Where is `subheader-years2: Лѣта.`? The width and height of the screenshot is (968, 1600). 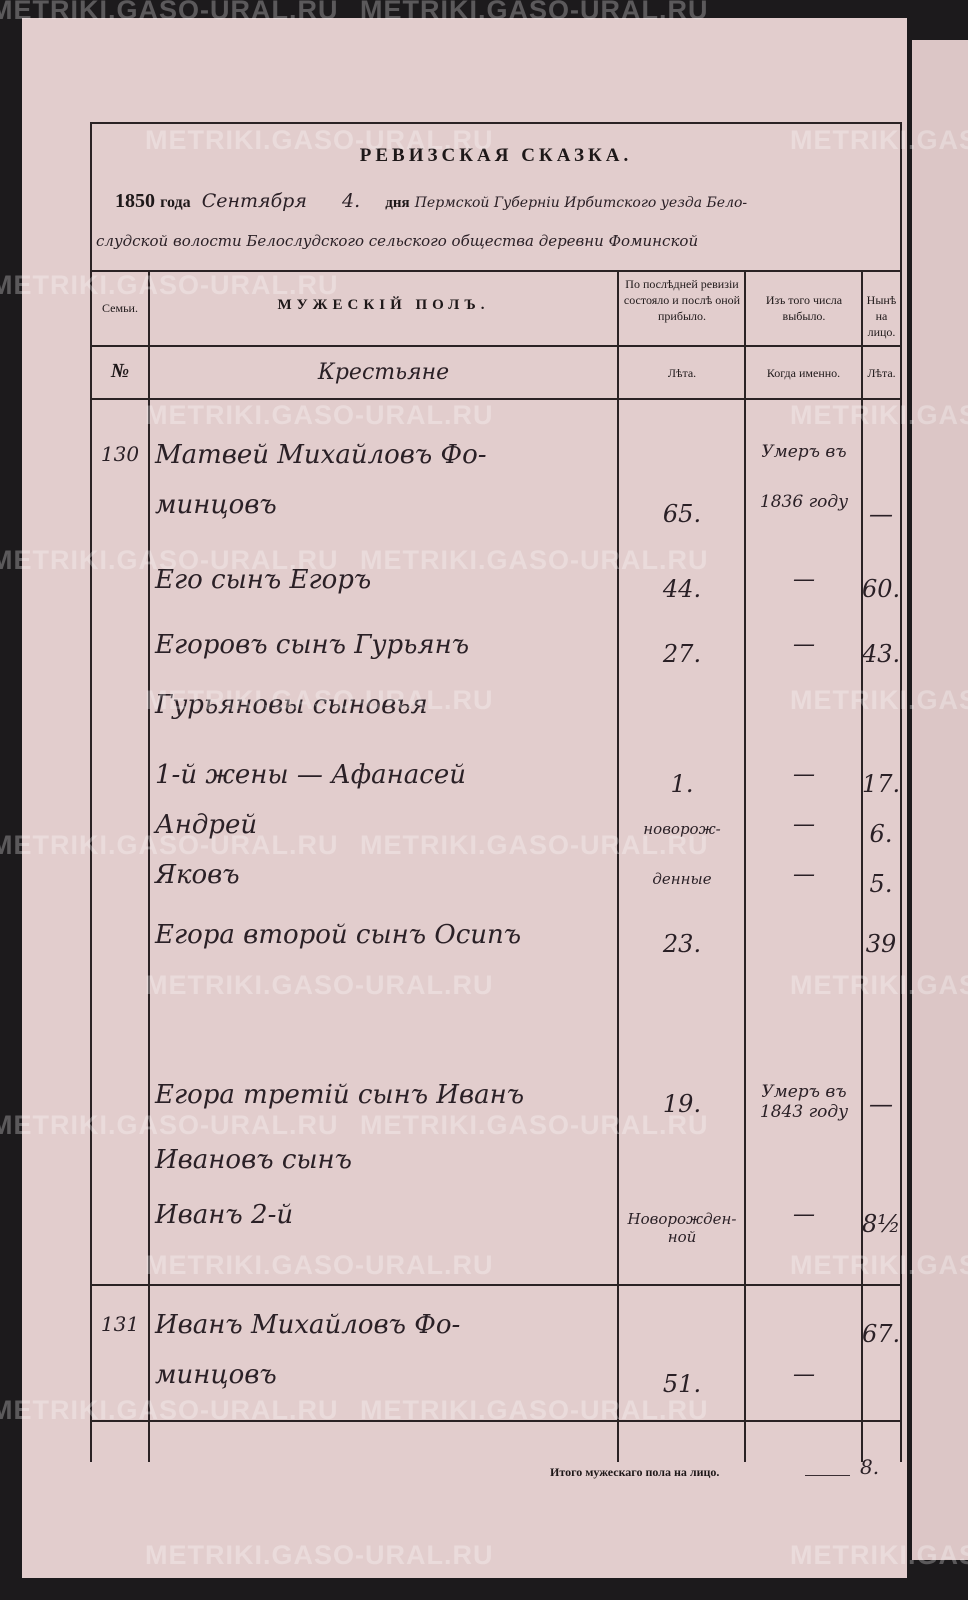
subheader-years2: Лѣта. is located at coordinates (881, 373).